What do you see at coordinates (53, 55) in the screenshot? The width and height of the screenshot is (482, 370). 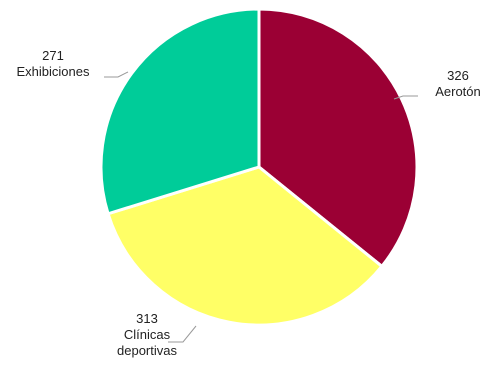 I see `data-label-value-3: 271` at bounding box center [53, 55].